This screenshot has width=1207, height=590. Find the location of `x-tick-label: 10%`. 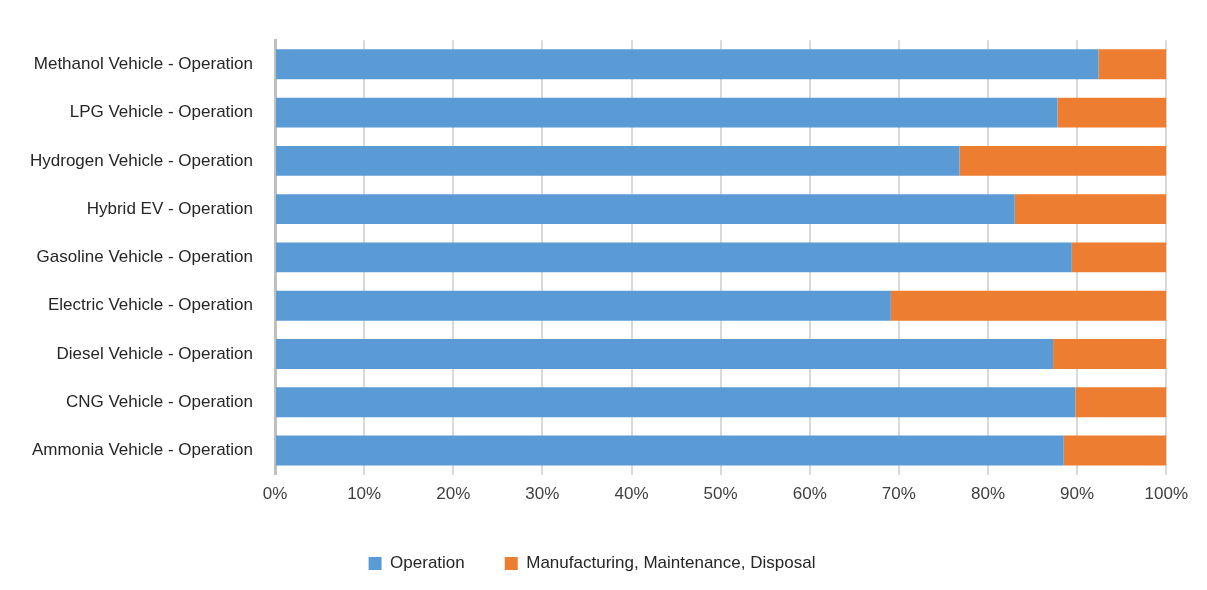

x-tick-label: 10% is located at coordinates (364, 494).